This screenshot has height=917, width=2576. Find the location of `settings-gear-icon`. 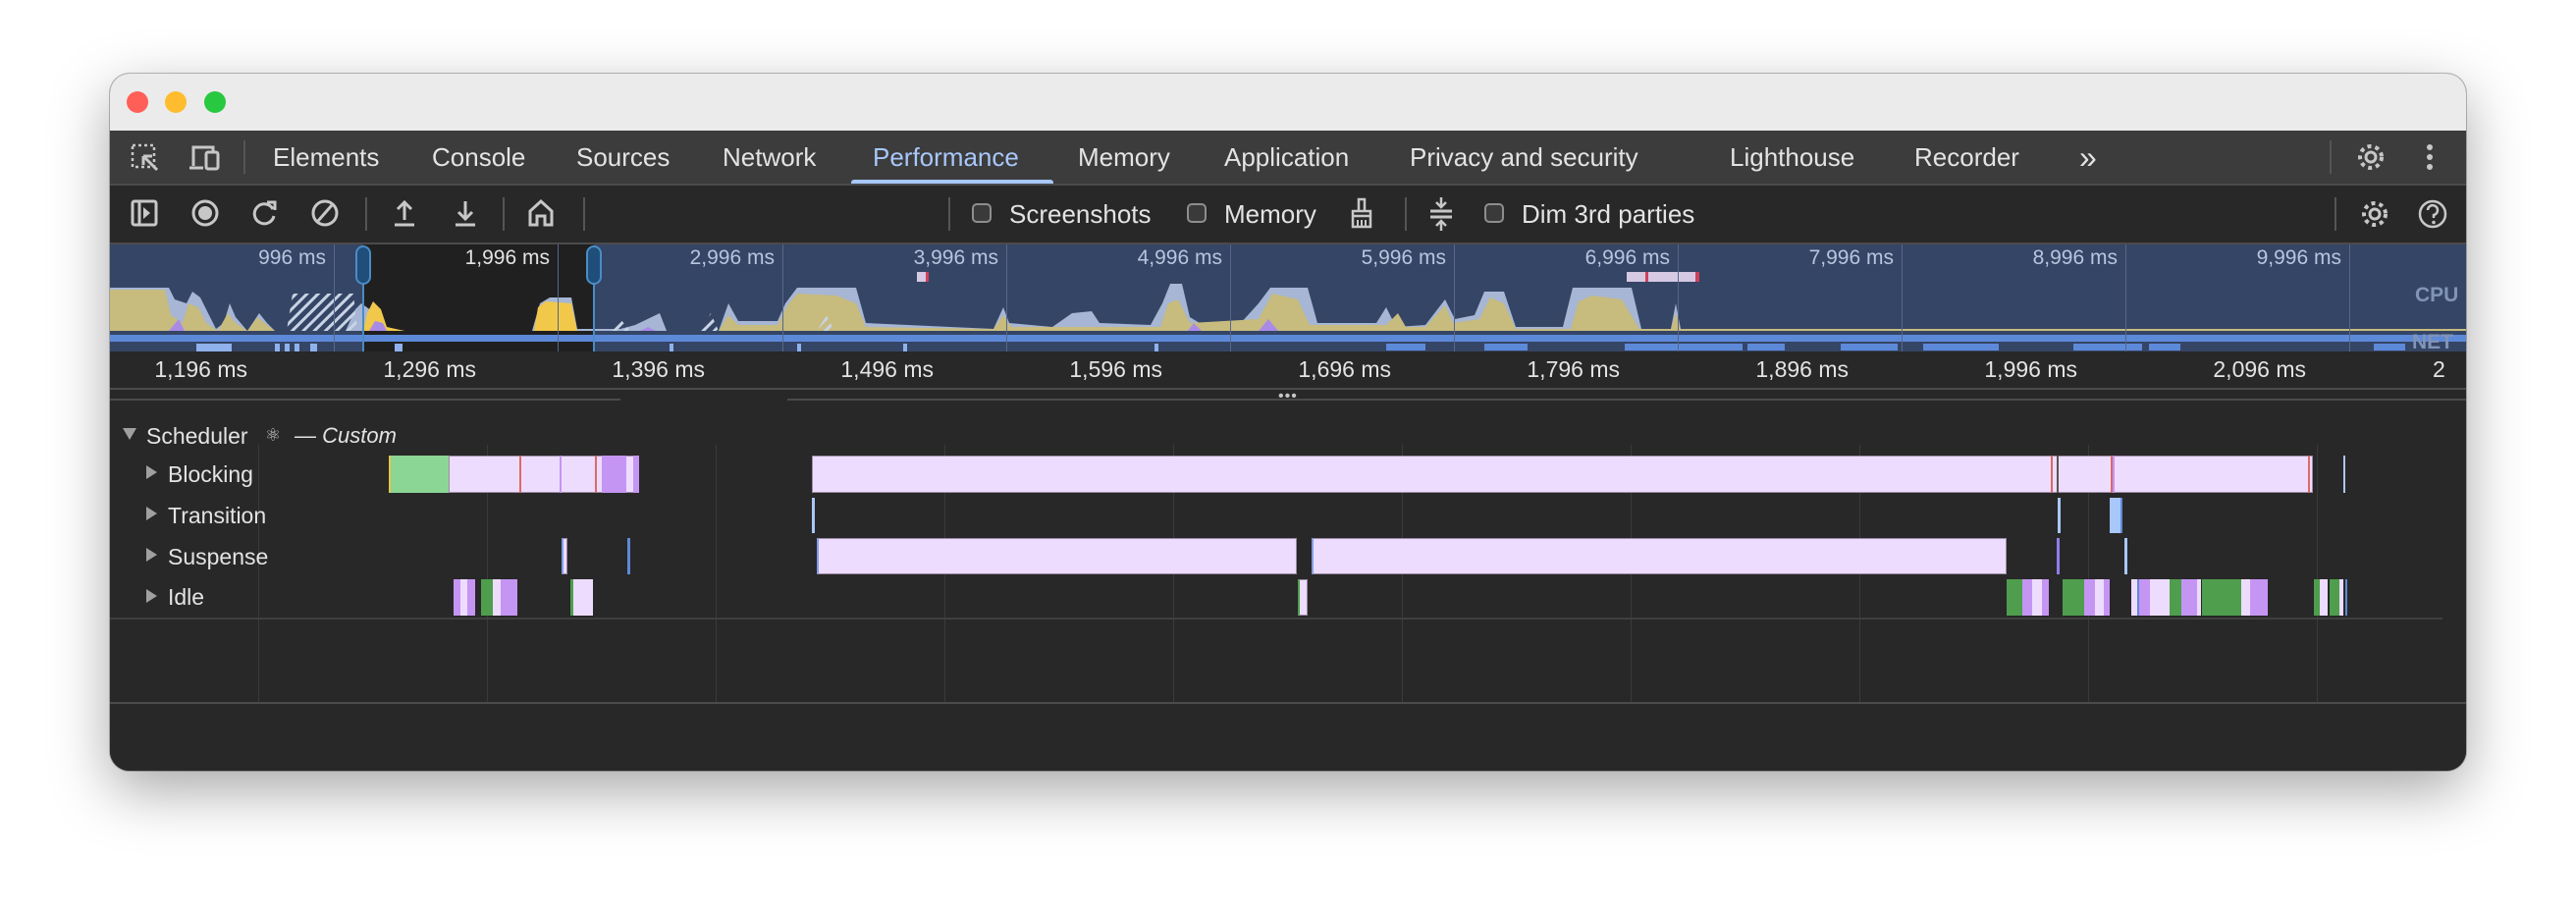

settings-gear-icon is located at coordinates (2371, 160).